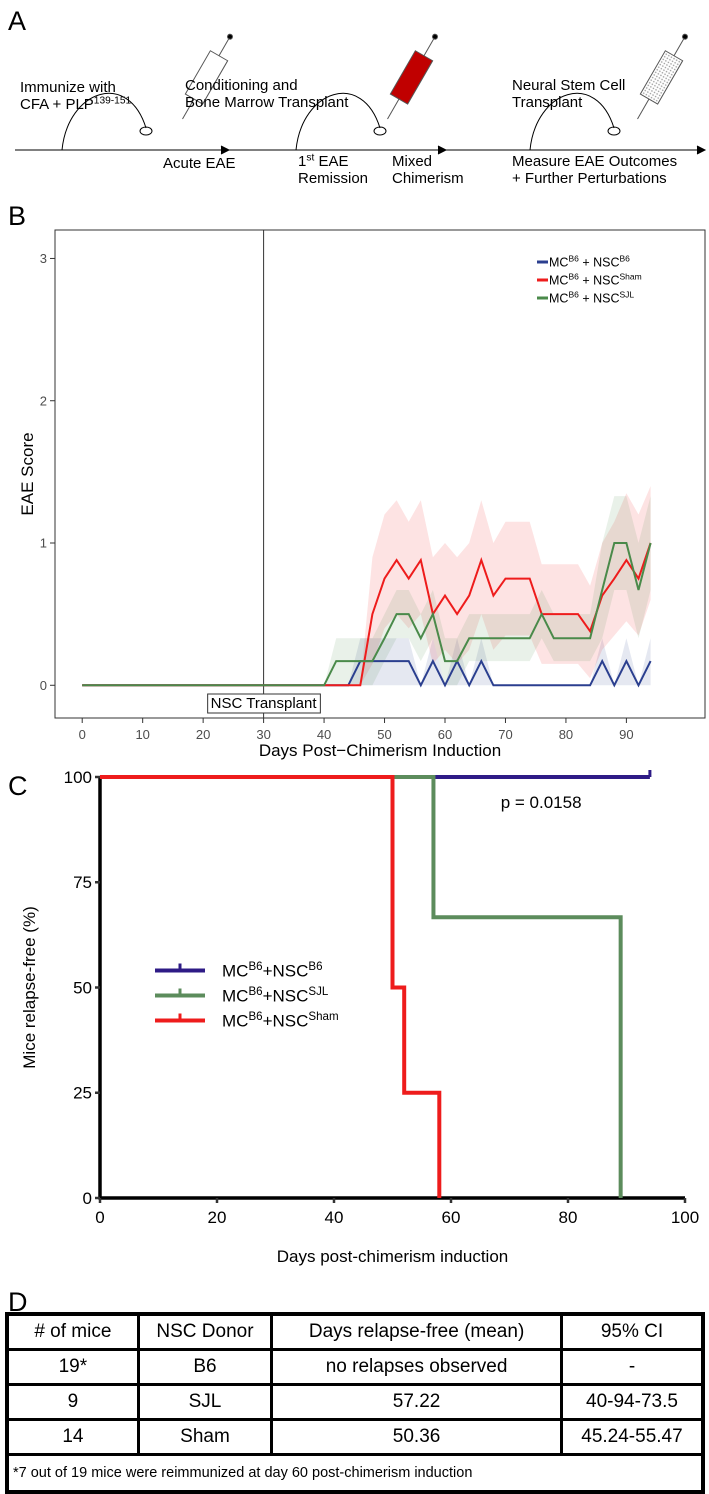 Image resolution: width=709 pixels, height=1494 pixels. What do you see at coordinates (324, 734) in the screenshot?
I see `x-tick-label: 40` at bounding box center [324, 734].